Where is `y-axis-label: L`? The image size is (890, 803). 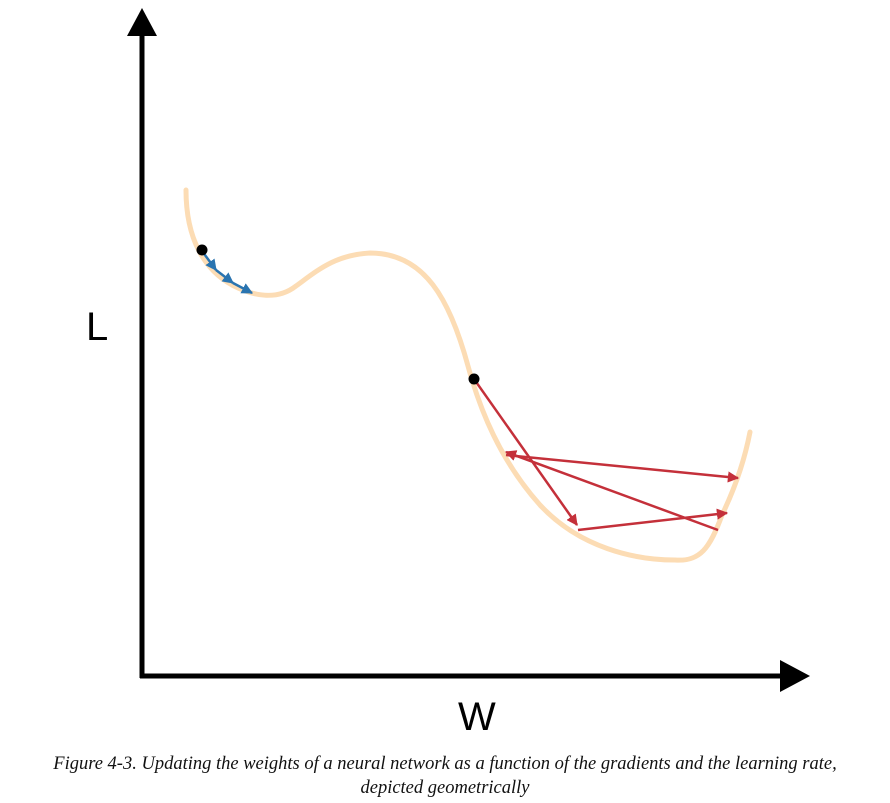 y-axis-label: L is located at coordinates (97, 327).